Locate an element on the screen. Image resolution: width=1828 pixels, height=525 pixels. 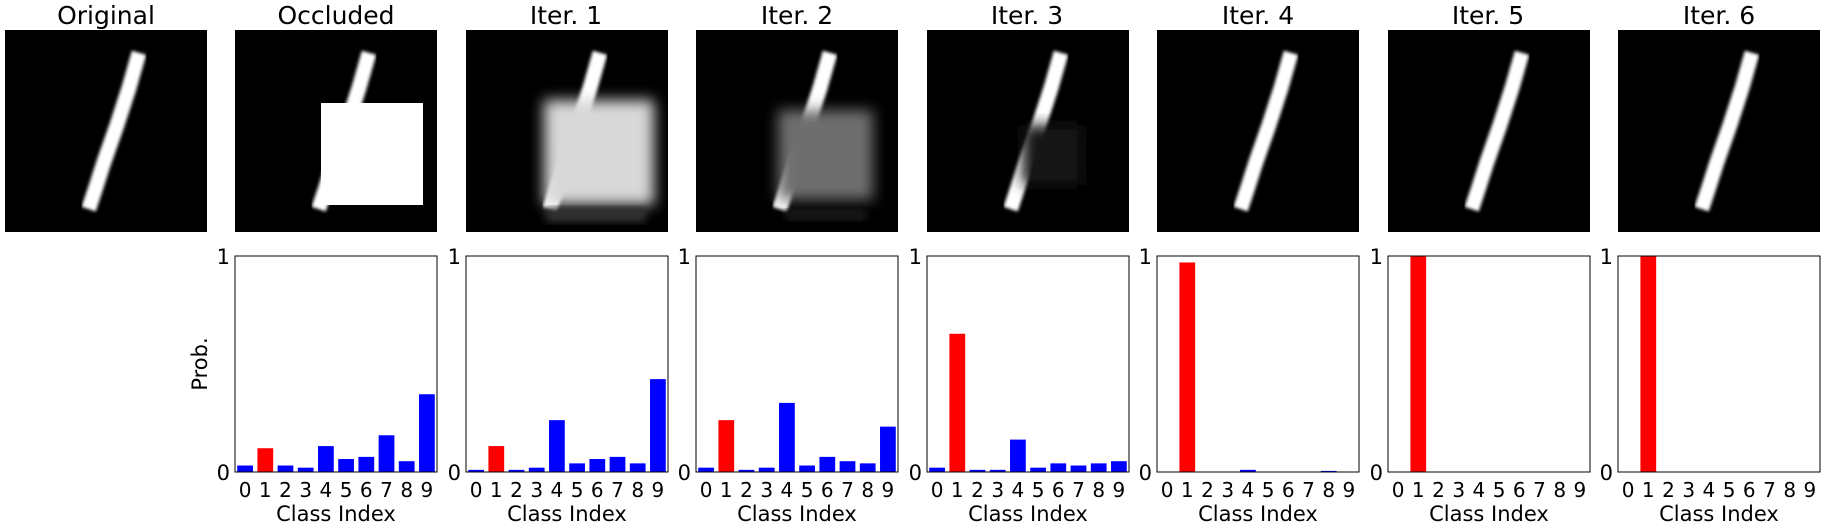
panel-title-iter-6: Iter. 6 is located at coordinates (1719, 15).